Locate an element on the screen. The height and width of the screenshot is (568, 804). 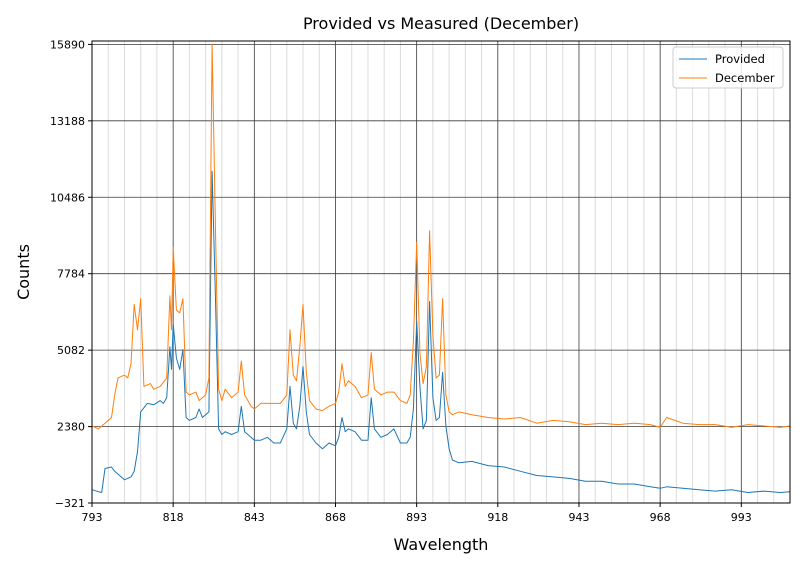
x-tick-label: 943 is located at coordinates (578, 517).